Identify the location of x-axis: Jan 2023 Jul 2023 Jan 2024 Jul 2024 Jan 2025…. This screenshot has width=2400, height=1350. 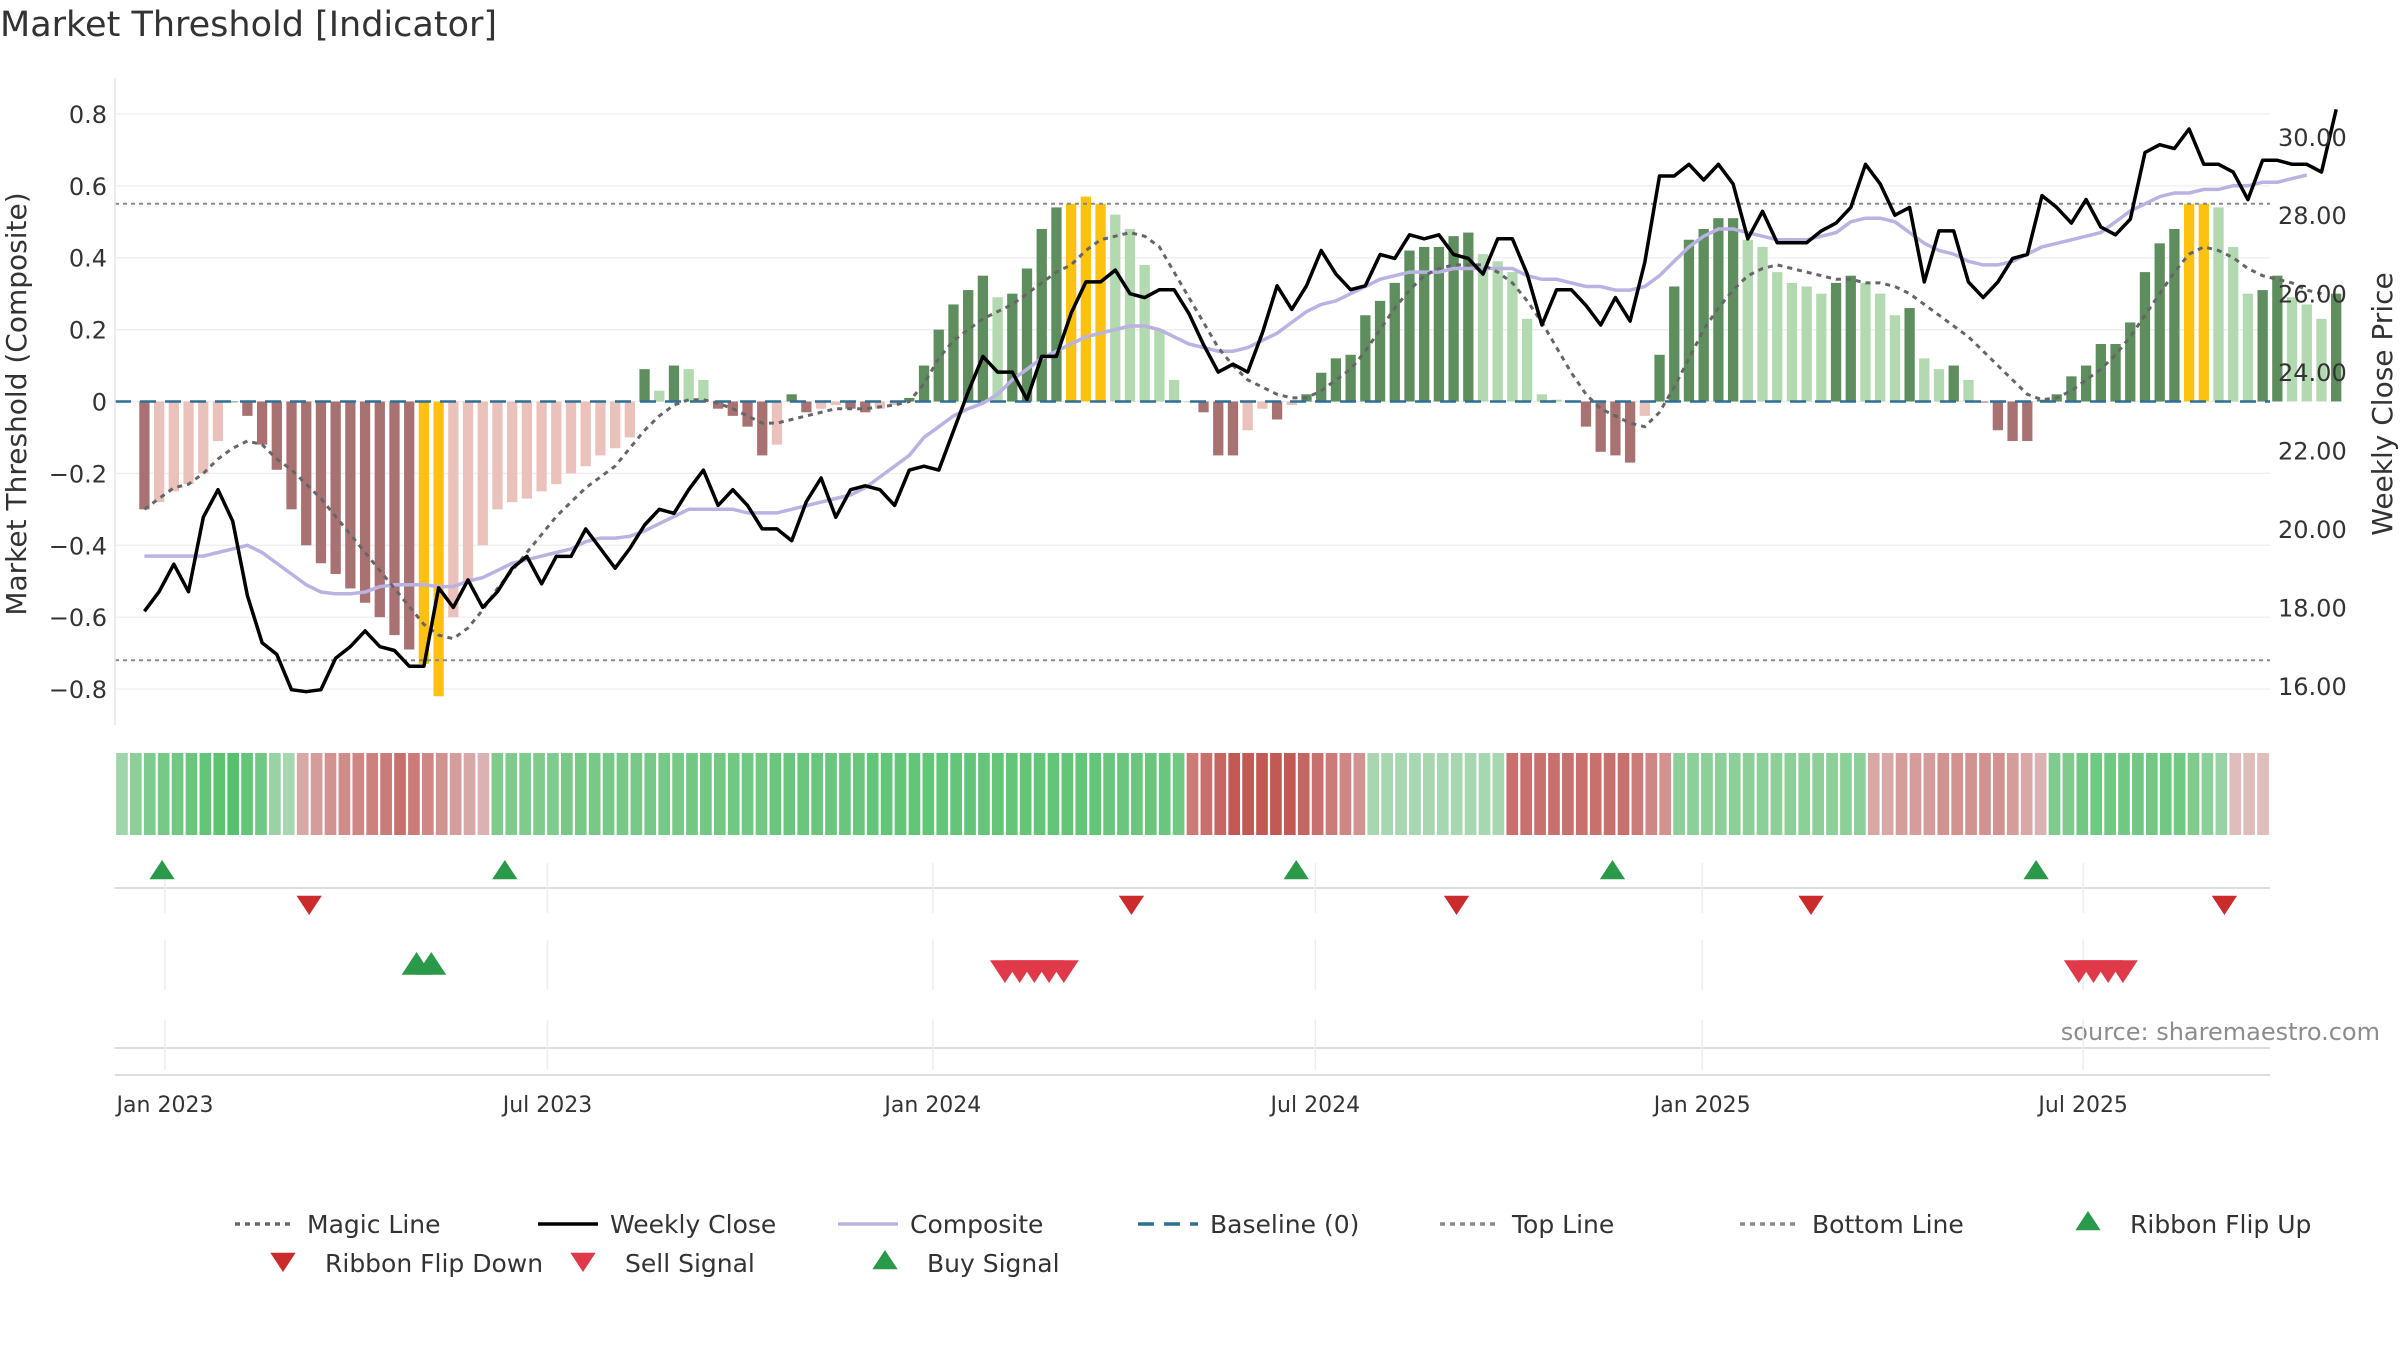
(1121, 1105).